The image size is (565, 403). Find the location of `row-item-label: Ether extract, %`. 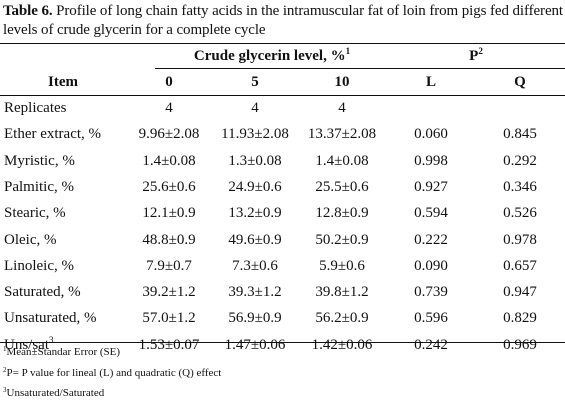

row-item-label: Ether extract, % is located at coordinates (53, 134).